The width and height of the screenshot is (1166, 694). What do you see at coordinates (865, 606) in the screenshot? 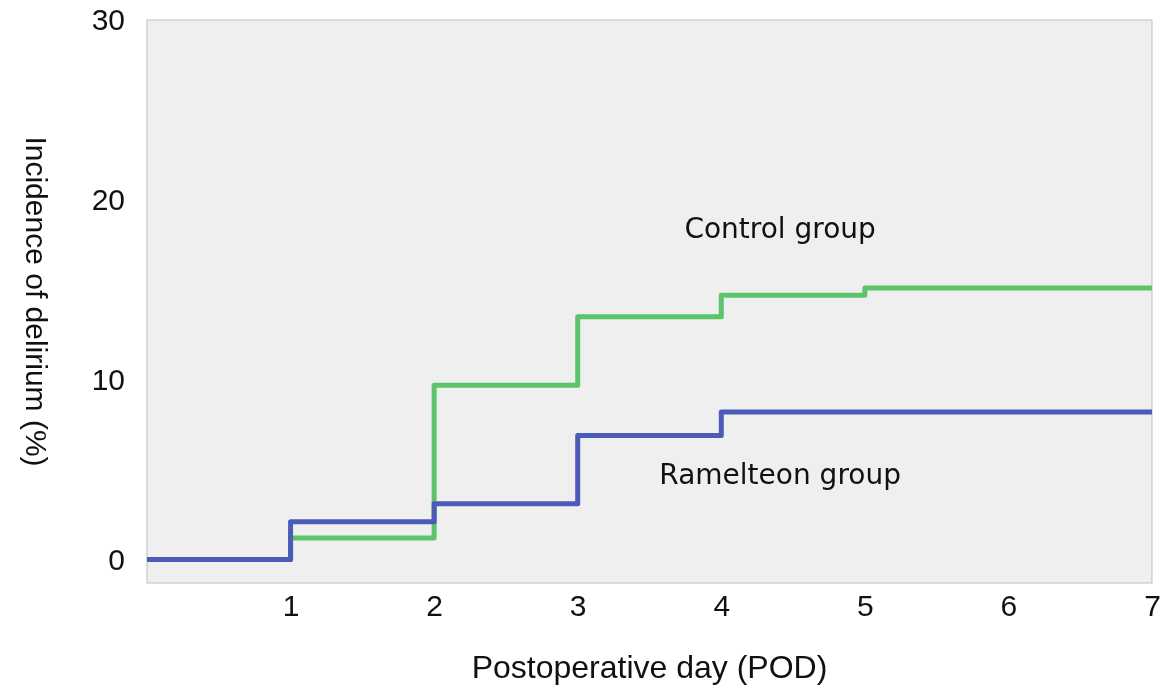
I see `x-tick-label: 5` at bounding box center [865, 606].